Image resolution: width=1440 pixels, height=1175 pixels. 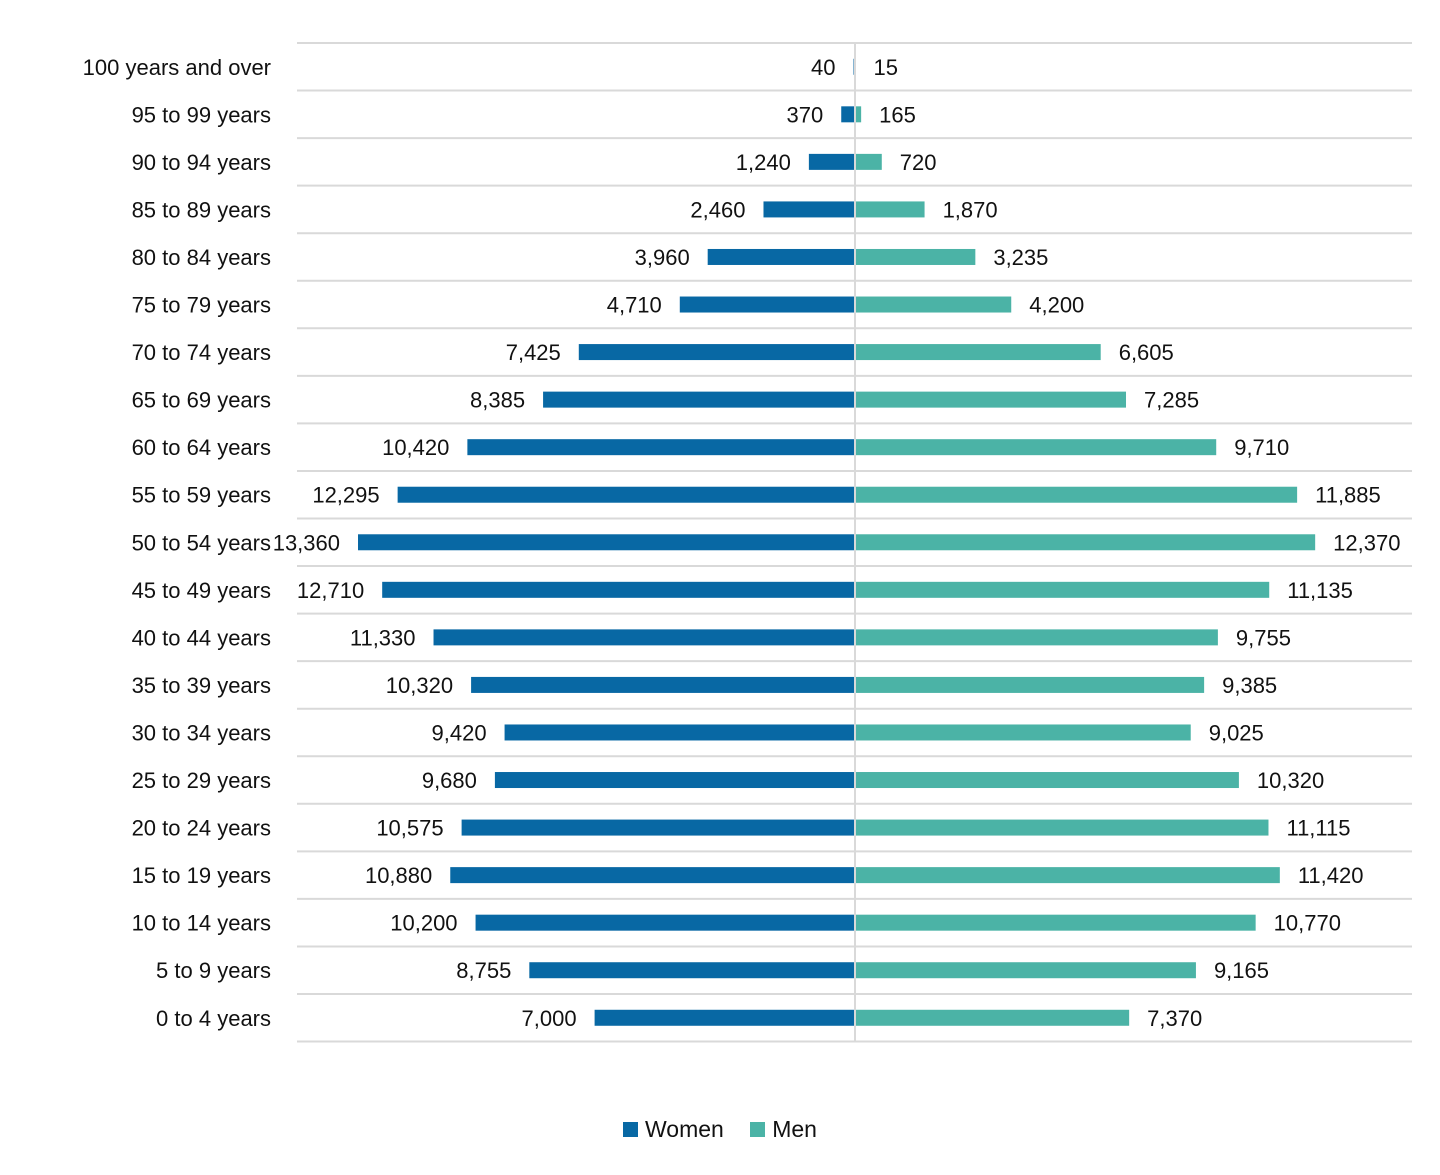 I want to click on data-label-men: 9,755, so click(x=1263, y=637).